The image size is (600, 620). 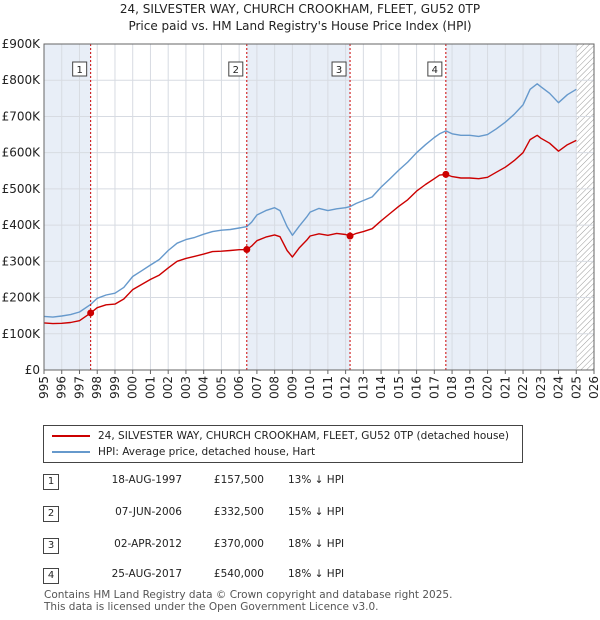 What do you see at coordinates (51, 482) in the screenshot?
I see `sale-number-badge: 1` at bounding box center [51, 482].